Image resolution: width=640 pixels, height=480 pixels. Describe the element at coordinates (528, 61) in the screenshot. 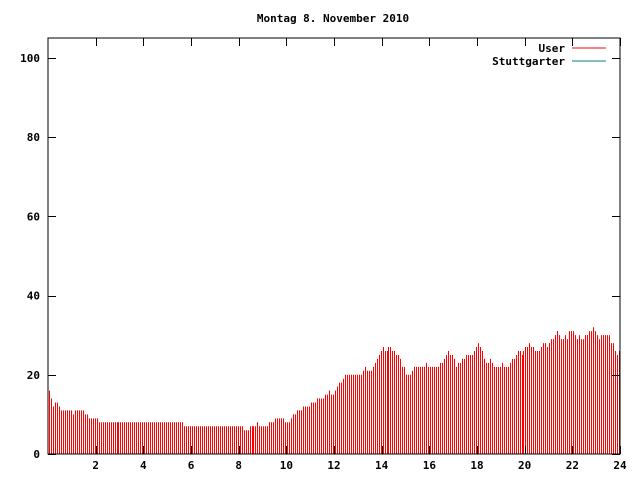

I see `legend-label-stuttgarter: Stuttgarter` at that location.